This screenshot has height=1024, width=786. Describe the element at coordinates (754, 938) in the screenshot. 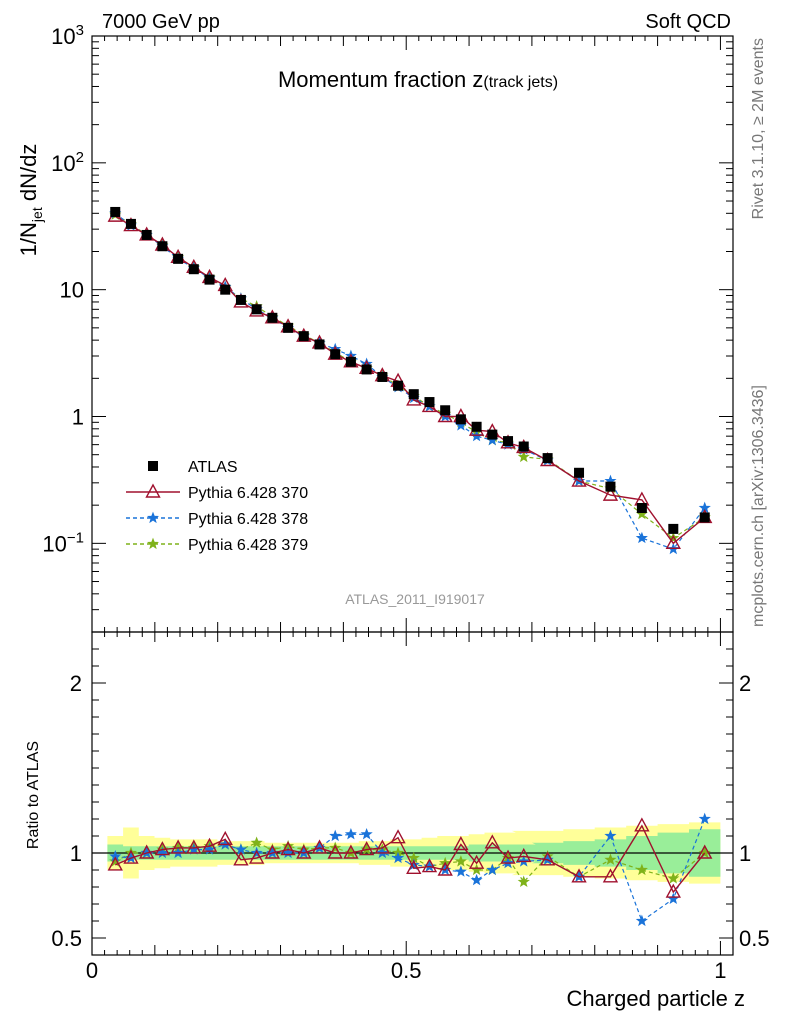

I see `ratio-ytick-label-right-2: 0.5` at that location.